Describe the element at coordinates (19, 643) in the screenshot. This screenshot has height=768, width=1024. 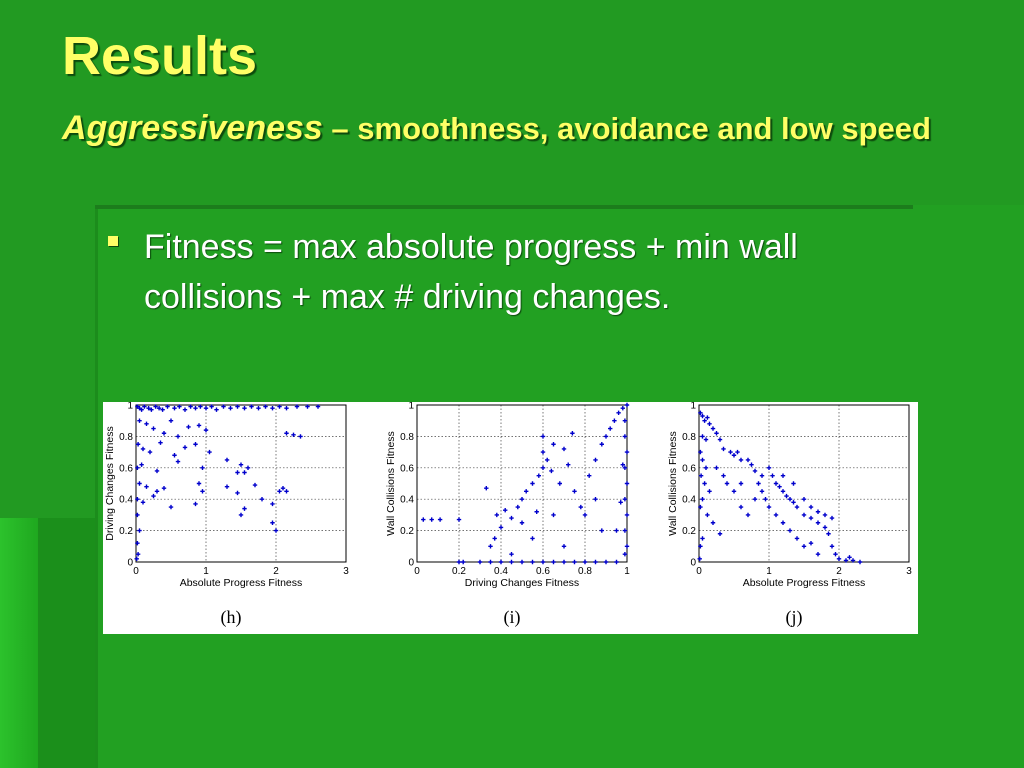
I see `background-strip-left` at that location.